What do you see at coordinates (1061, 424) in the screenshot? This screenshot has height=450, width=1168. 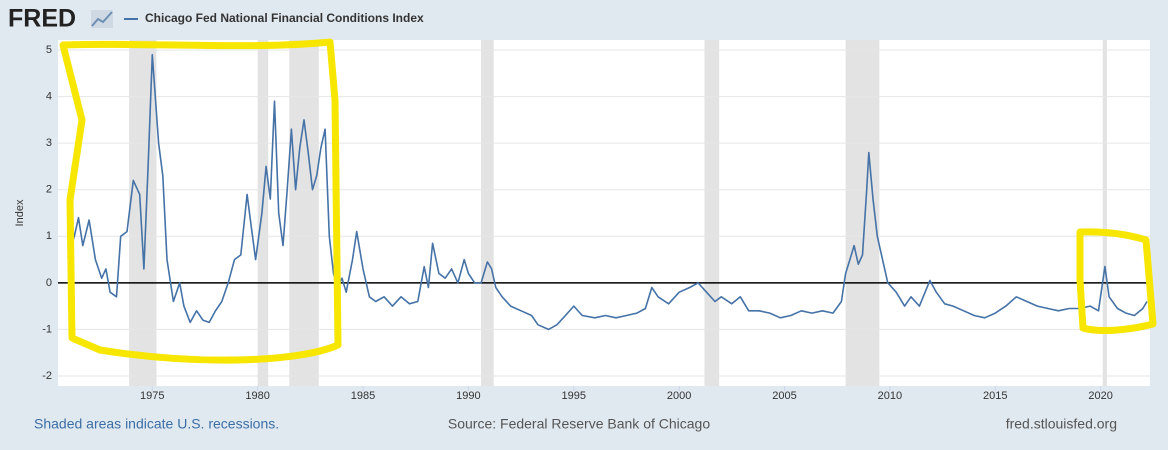 I see `site: fred.stlouisfed.org` at bounding box center [1061, 424].